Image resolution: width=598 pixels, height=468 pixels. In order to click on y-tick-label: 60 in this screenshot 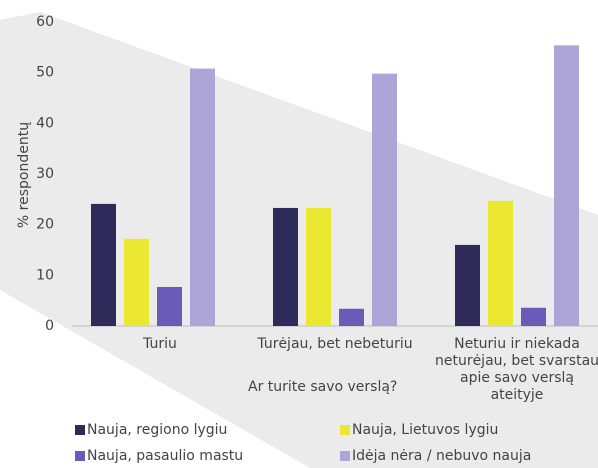, I will do `click(45, 22)`.